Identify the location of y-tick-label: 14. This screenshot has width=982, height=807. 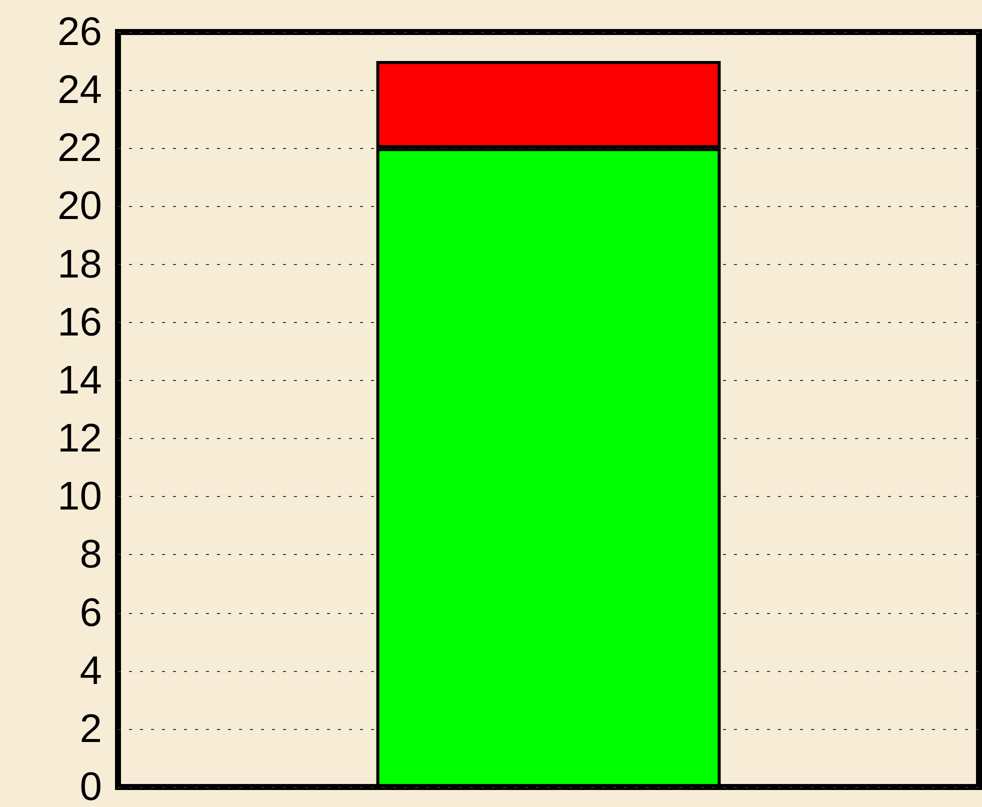
(80, 380).